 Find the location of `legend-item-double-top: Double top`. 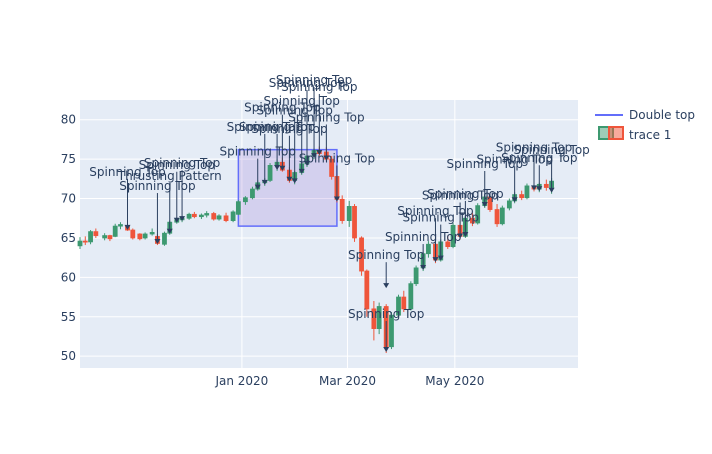

legend-item-double-top: Double top is located at coordinates (645, 115).